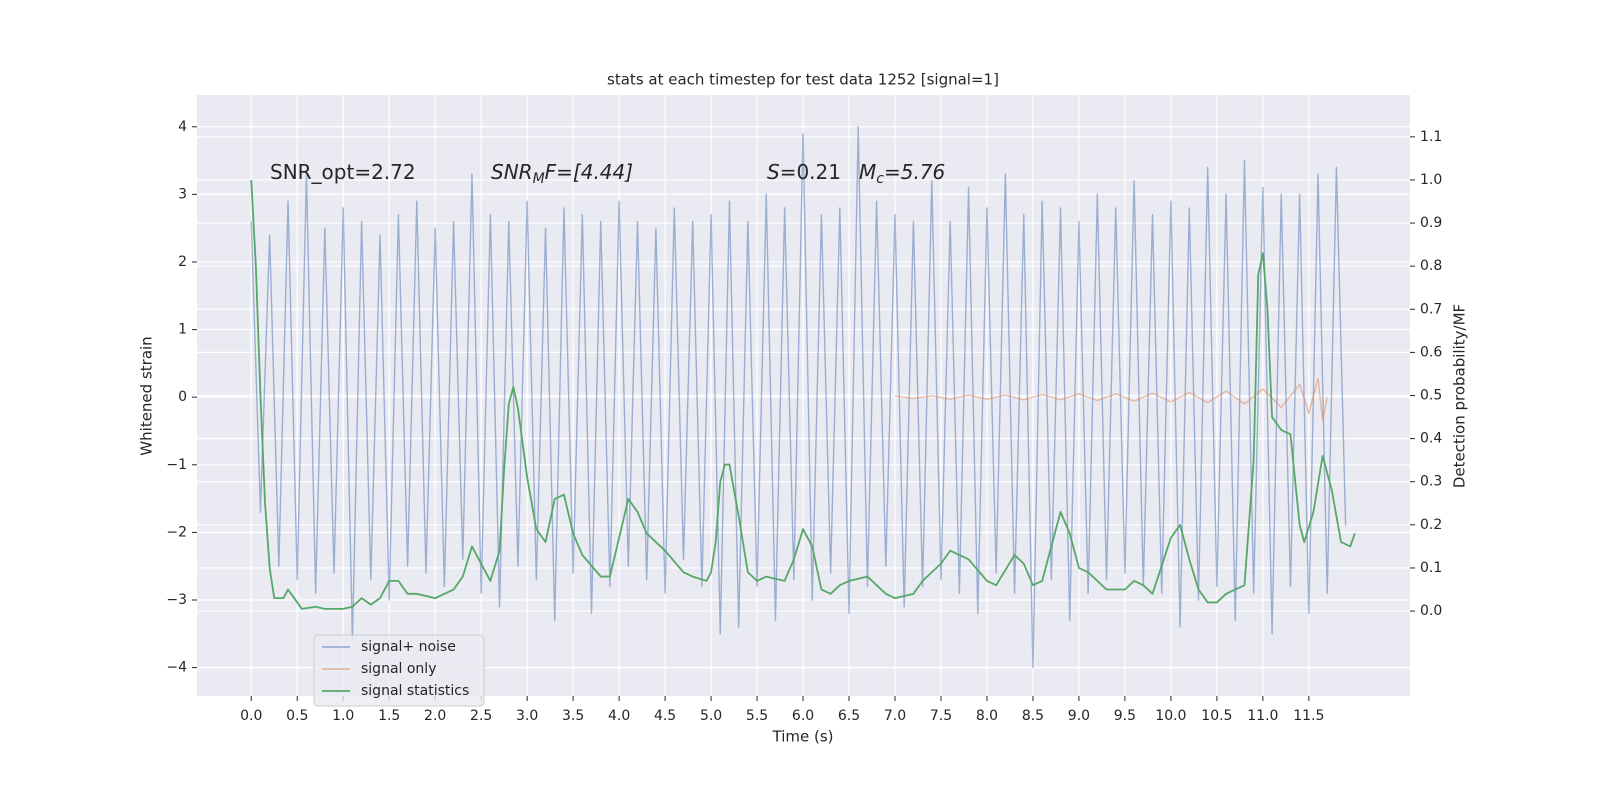 The height and width of the screenshot is (800, 1600). I want to click on annotation-rest: =5.76, so click(914, 172).